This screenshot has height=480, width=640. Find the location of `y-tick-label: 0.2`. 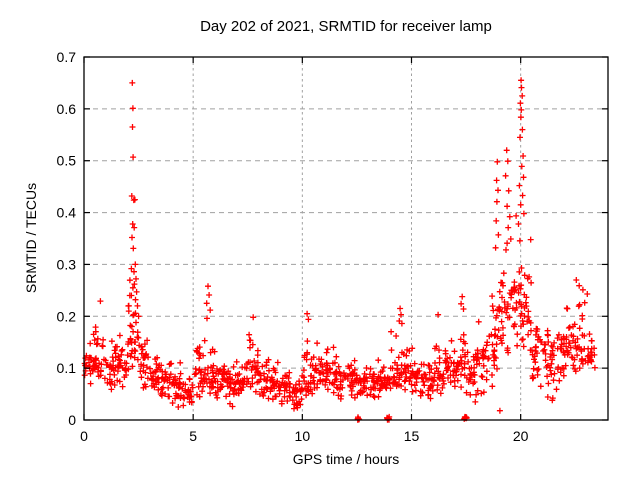

y-tick-label: 0.2 is located at coordinates (67, 316).